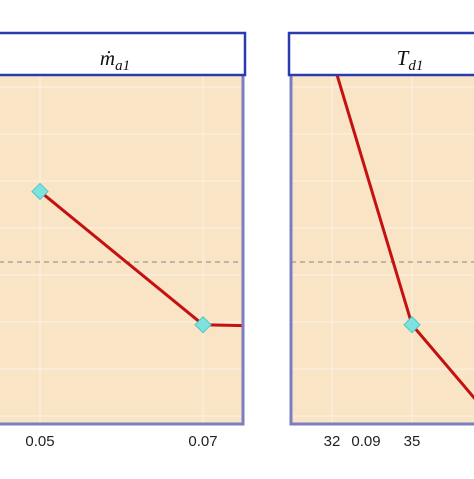 The height and width of the screenshot is (479, 474). What do you see at coordinates (202, 441) in the screenshot?
I see `x-tick-label: 0.07` at bounding box center [202, 441].